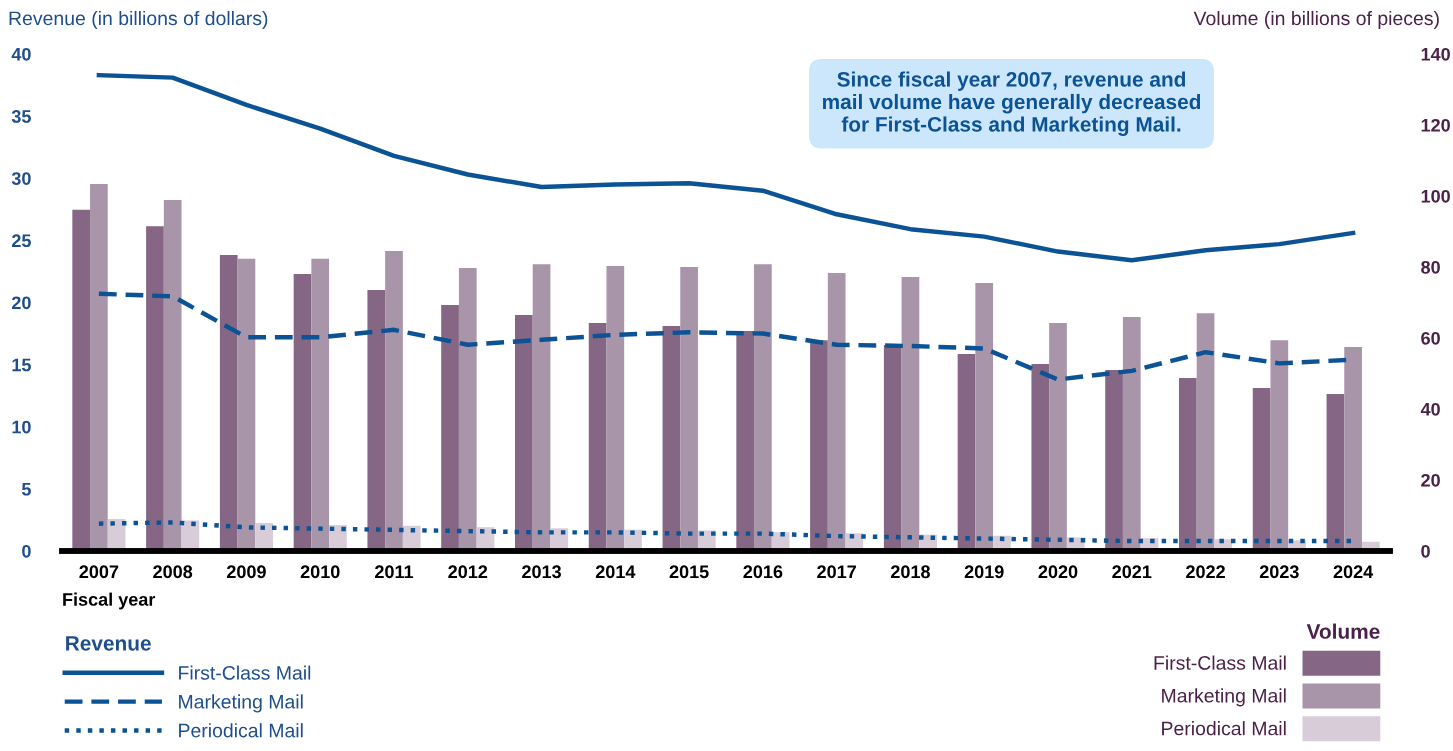  Describe the element at coordinates (1279, 572) in the screenshot. I see `x-tick-label: 2023` at that location.